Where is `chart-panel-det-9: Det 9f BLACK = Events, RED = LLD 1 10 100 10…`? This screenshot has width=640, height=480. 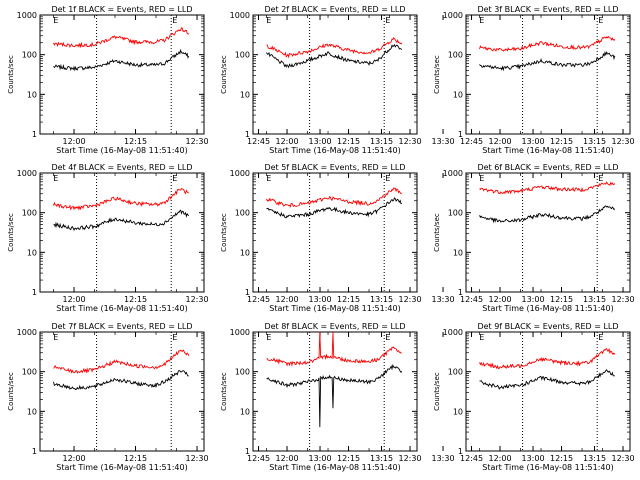
chart-panel-det-9: Det 9f BLACK = Events, RED = LLD 1 10 100 10… is located at coordinates (534, 397).